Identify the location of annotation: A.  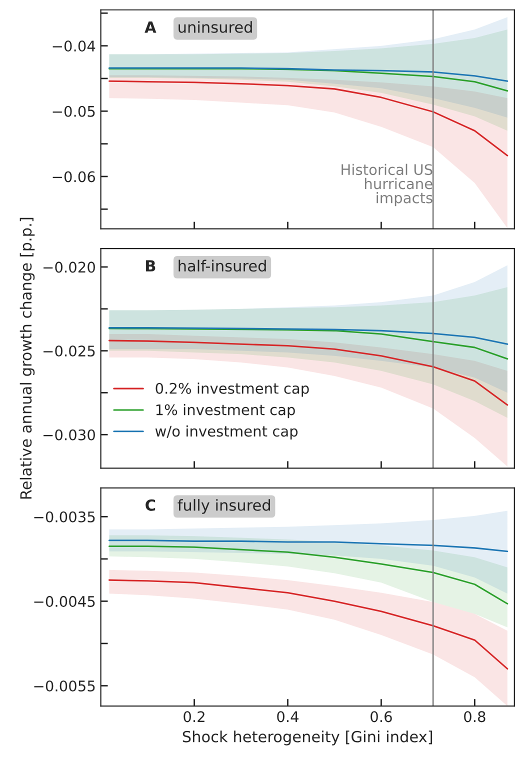
(150, 27).